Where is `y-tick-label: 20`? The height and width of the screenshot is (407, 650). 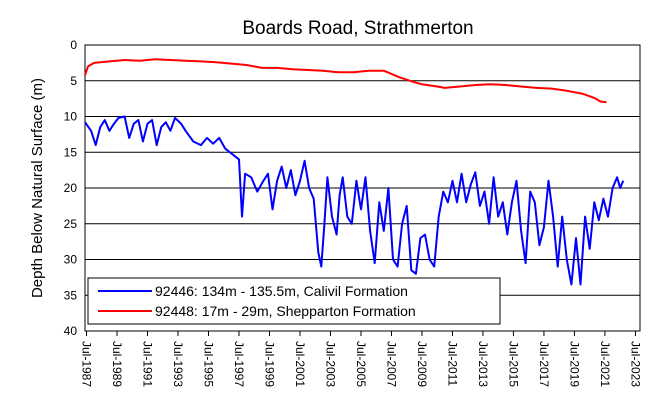
y-tick-label: 20 is located at coordinates (71, 188).